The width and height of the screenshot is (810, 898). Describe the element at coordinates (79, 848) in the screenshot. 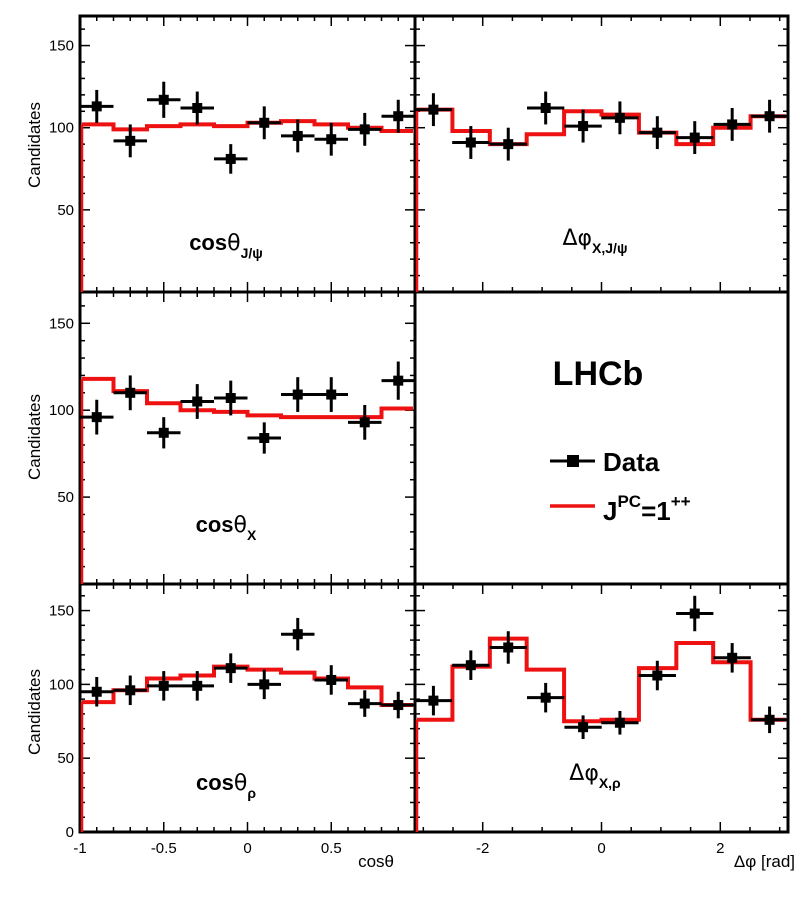

I see `x-tick-label-left: -1` at that location.